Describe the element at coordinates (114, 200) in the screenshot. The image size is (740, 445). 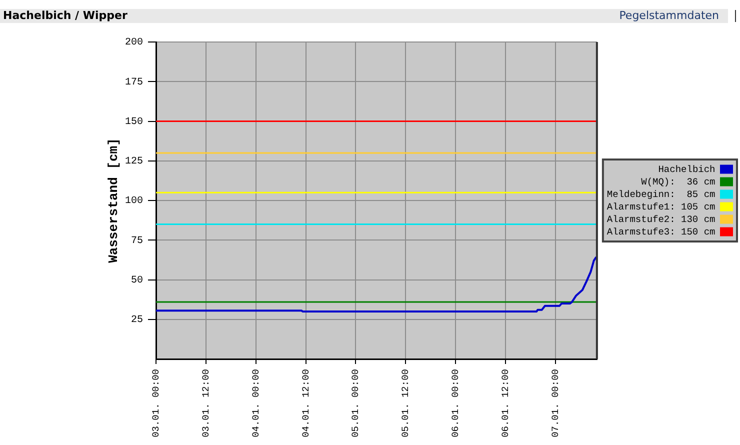
I see `y-axis-title: Wasserstand [cm]` at that location.